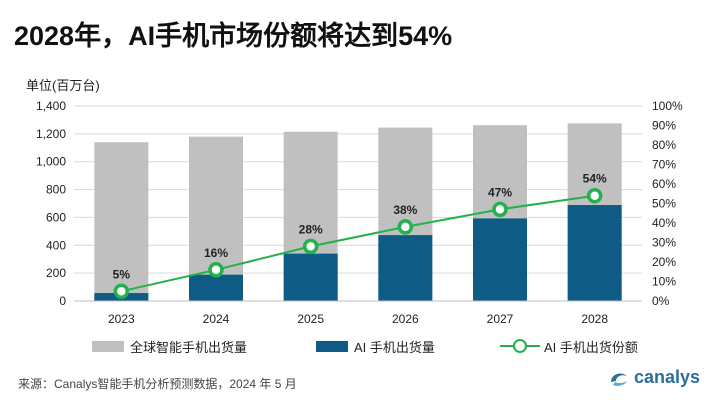 This screenshot has width=720, height=405. Describe the element at coordinates (664, 282) in the screenshot. I see `y2-tick-label: 10%` at that location.